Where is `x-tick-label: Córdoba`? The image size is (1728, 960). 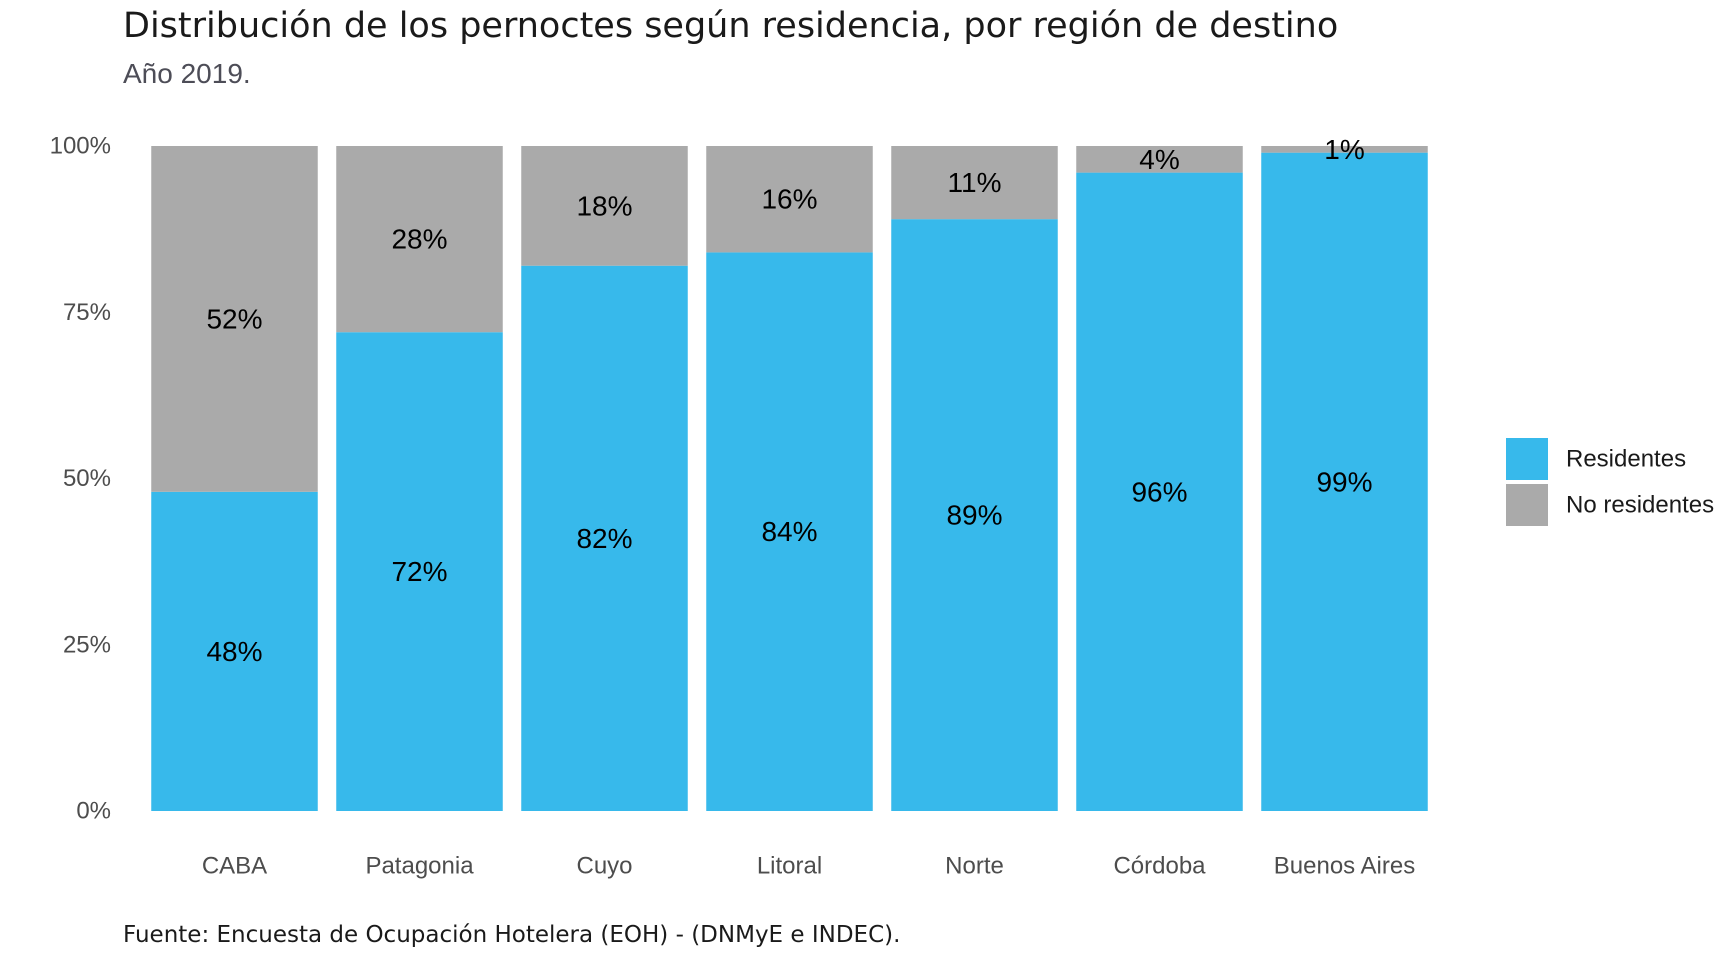
x-tick-label: Córdoba is located at coordinates (1159, 866).